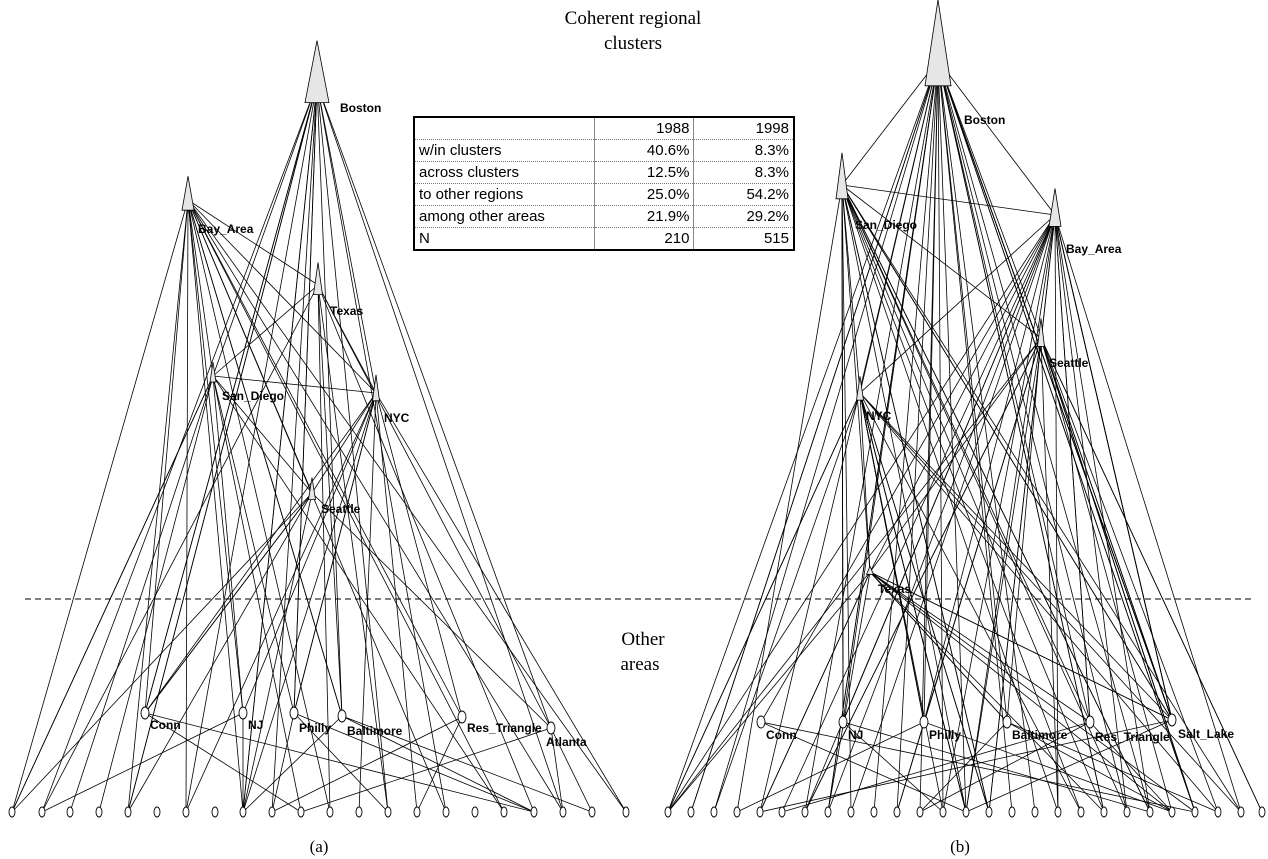 This screenshot has height=859, width=1268. What do you see at coordinates (604, 194) in the screenshot?
I see `table-row: to other regions 25.0% 54.2%` at bounding box center [604, 194].